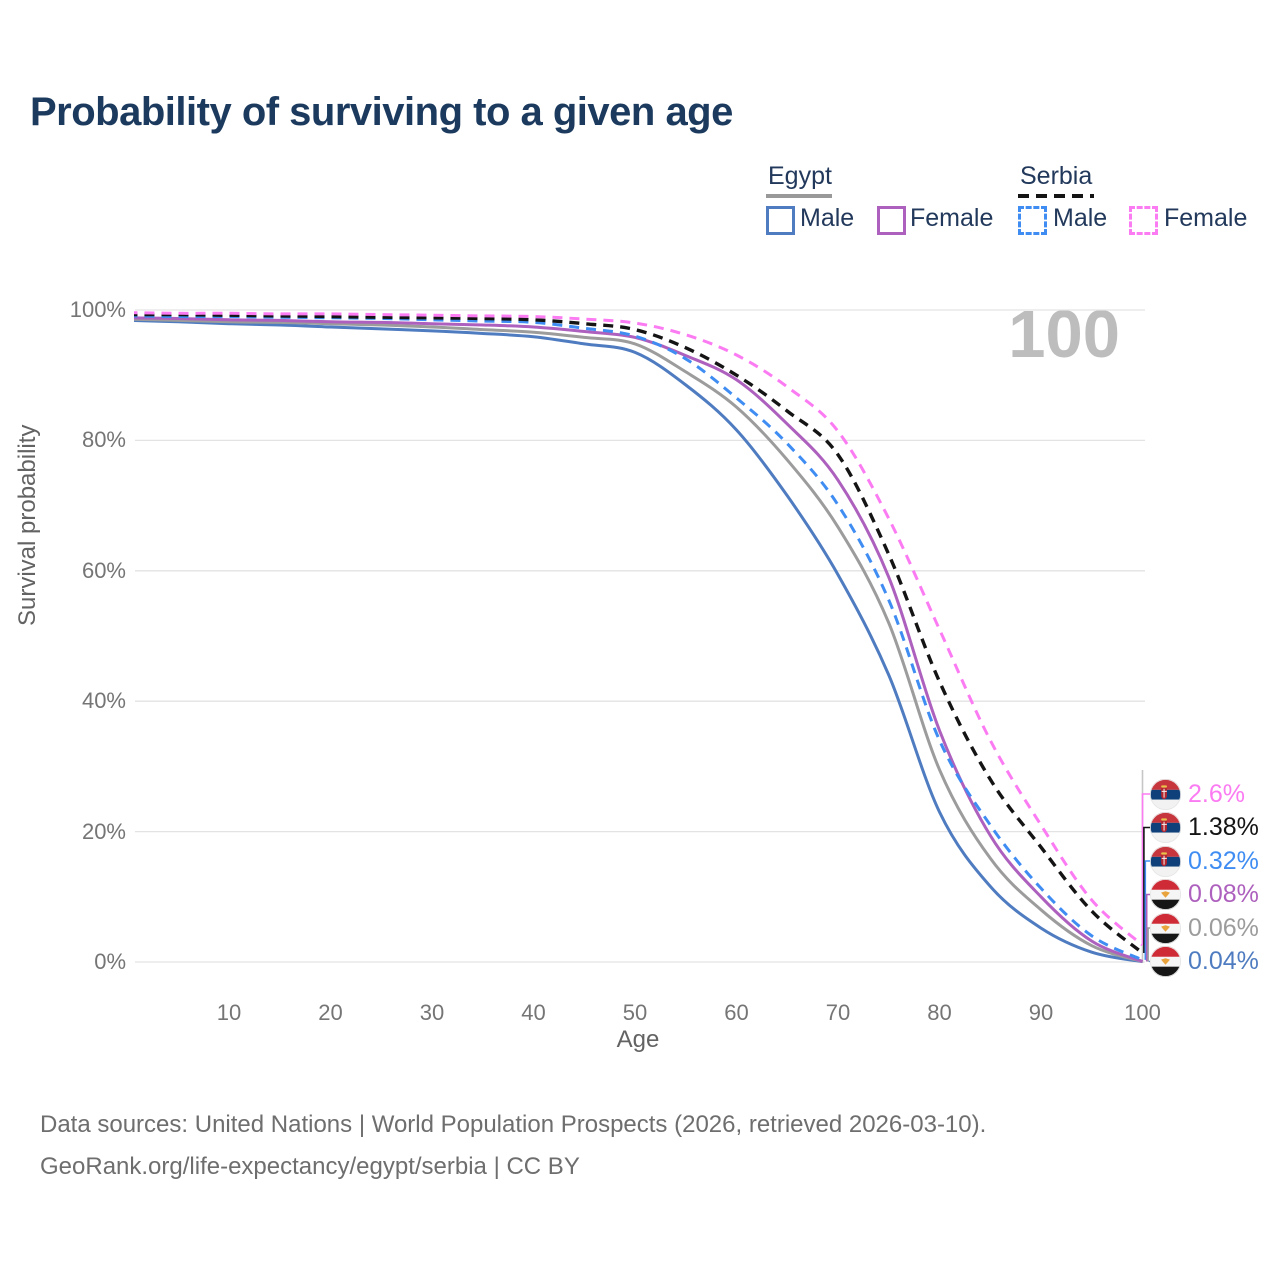 This screenshot has height=1280, width=1280. I want to click on legend-group-serbia-title: Serbia, so click(1056, 176).